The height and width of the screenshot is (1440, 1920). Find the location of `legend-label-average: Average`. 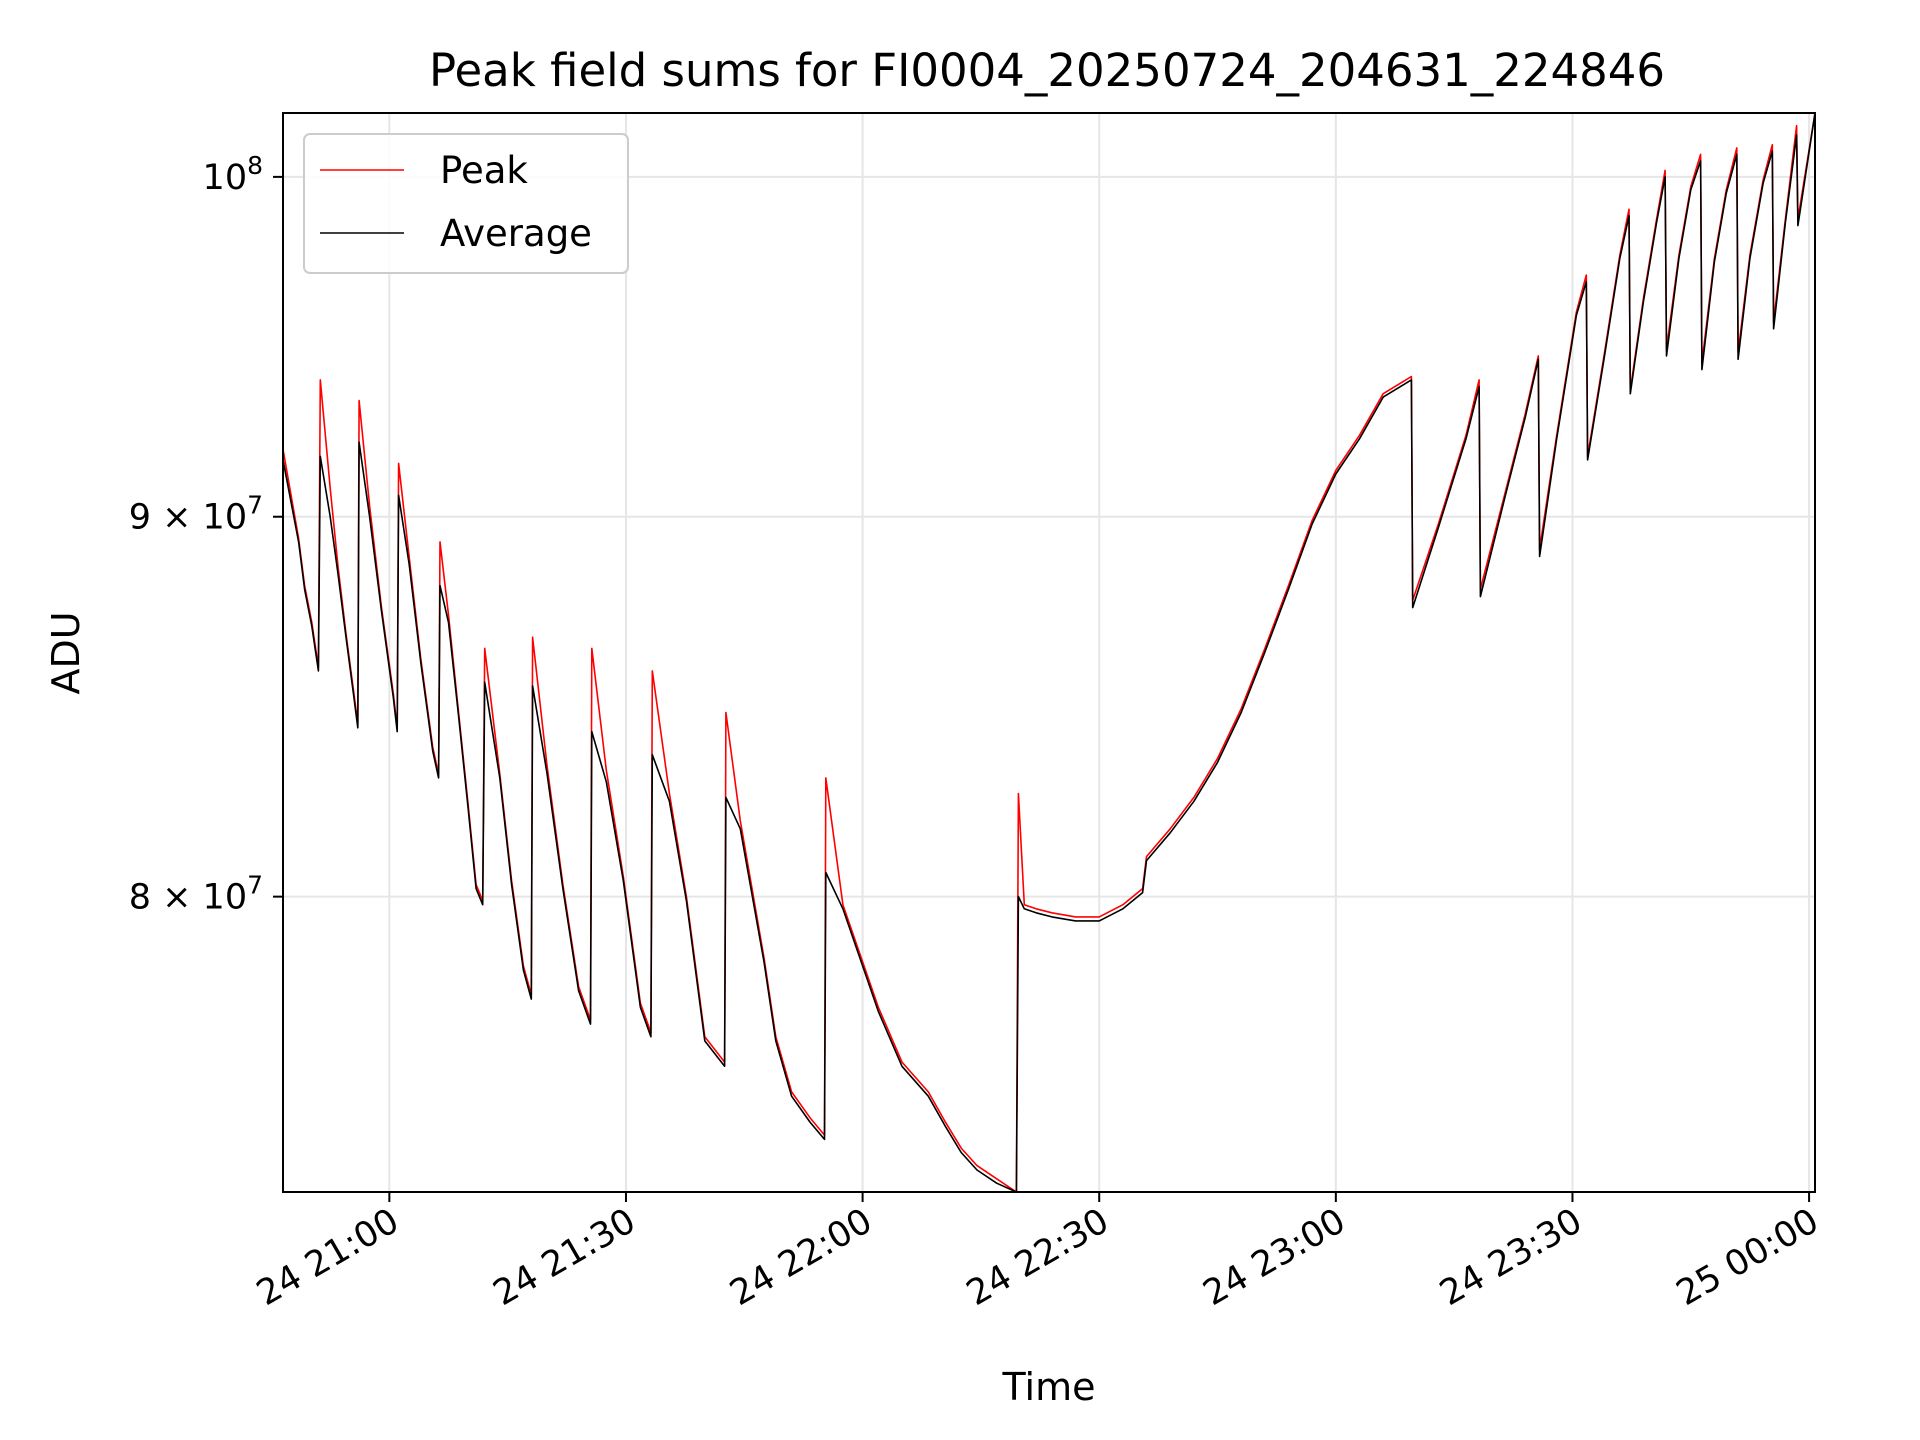

legend-label-average: Average is located at coordinates (516, 233).